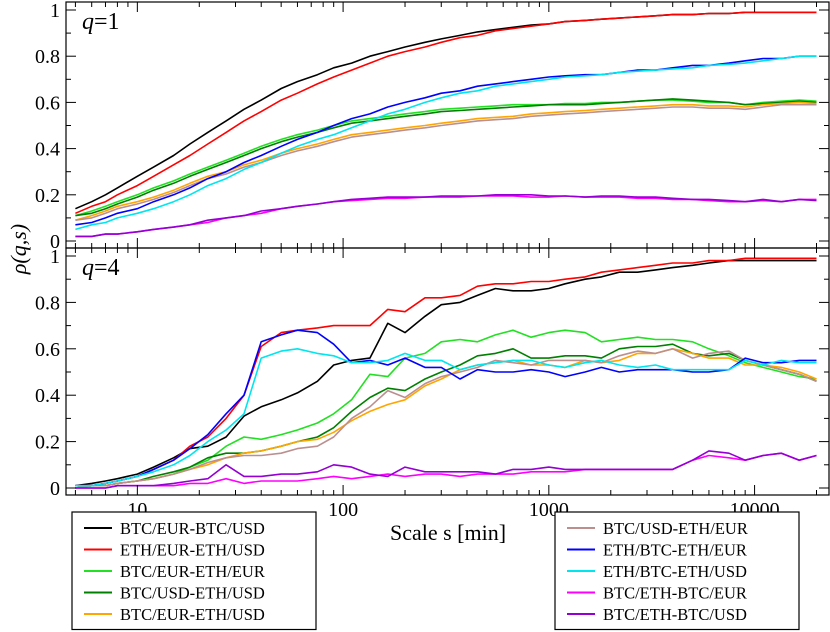 Image resolution: width=830 pixels, height=632 pixels. I want to click on y-axis-title: ρ(q,s), so click(18, 249).